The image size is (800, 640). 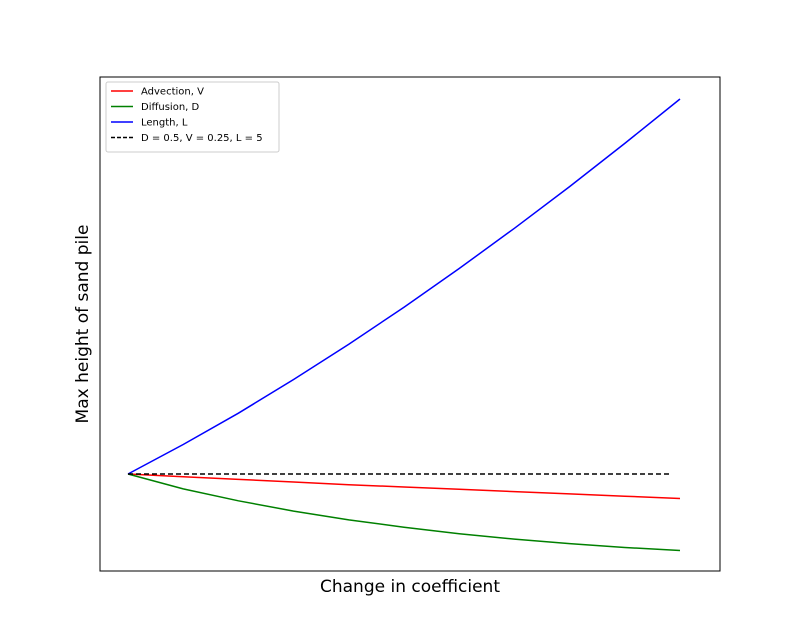 I want to click on legend-label-3: D = 0.5, V = 0.25, L = 5, so click(x=202, y=138).